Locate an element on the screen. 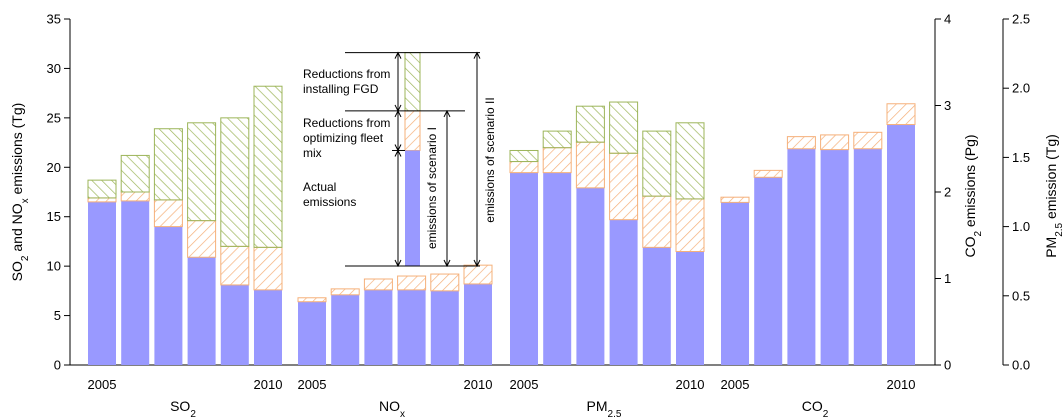  legend-label-fleet-line1: Reductions from is located at coordinates (346, 123).